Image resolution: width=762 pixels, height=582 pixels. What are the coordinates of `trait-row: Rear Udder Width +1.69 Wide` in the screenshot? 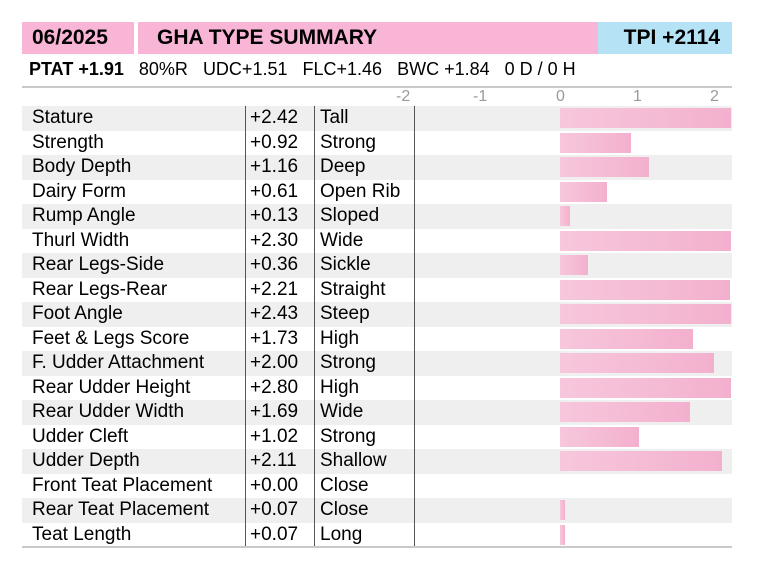 It's located at (377, 412).